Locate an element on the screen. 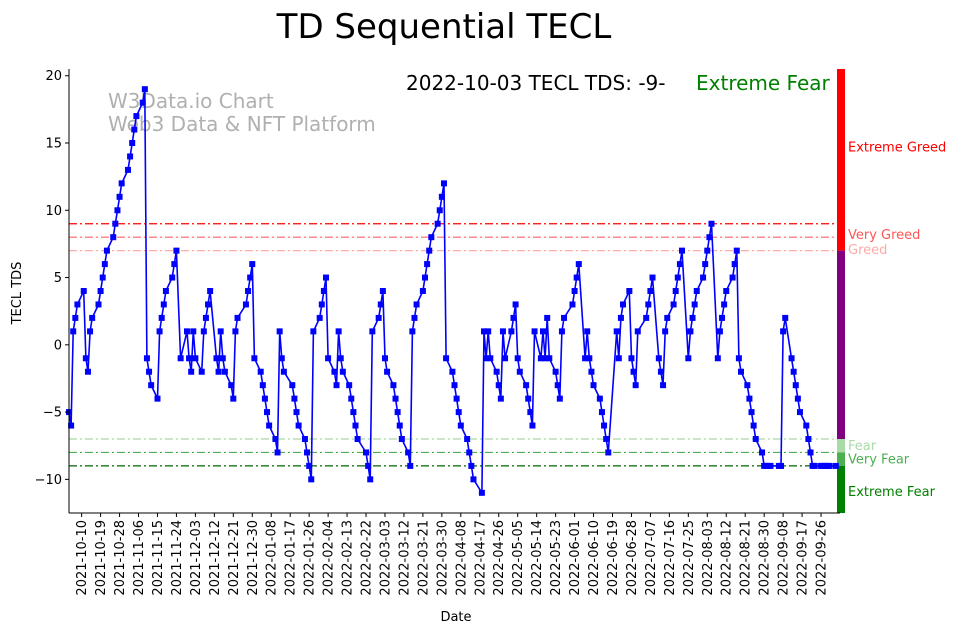  x-tick-label: 2022-08-03 is located at coordinates (708, 558).